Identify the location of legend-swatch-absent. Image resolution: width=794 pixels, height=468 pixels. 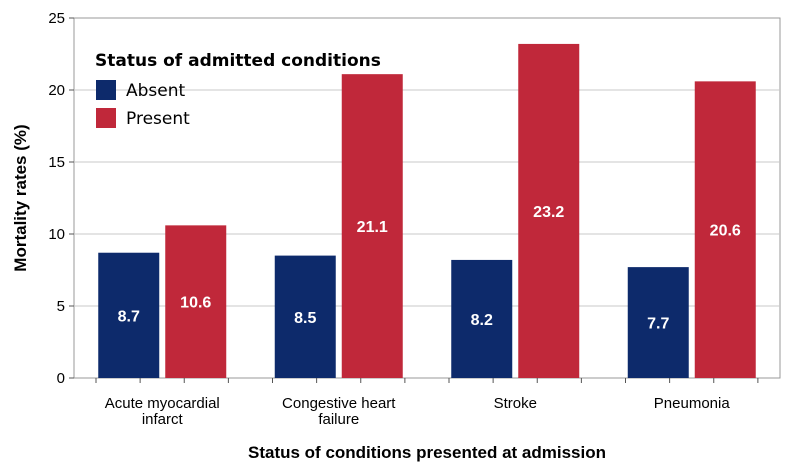
(106, 90).